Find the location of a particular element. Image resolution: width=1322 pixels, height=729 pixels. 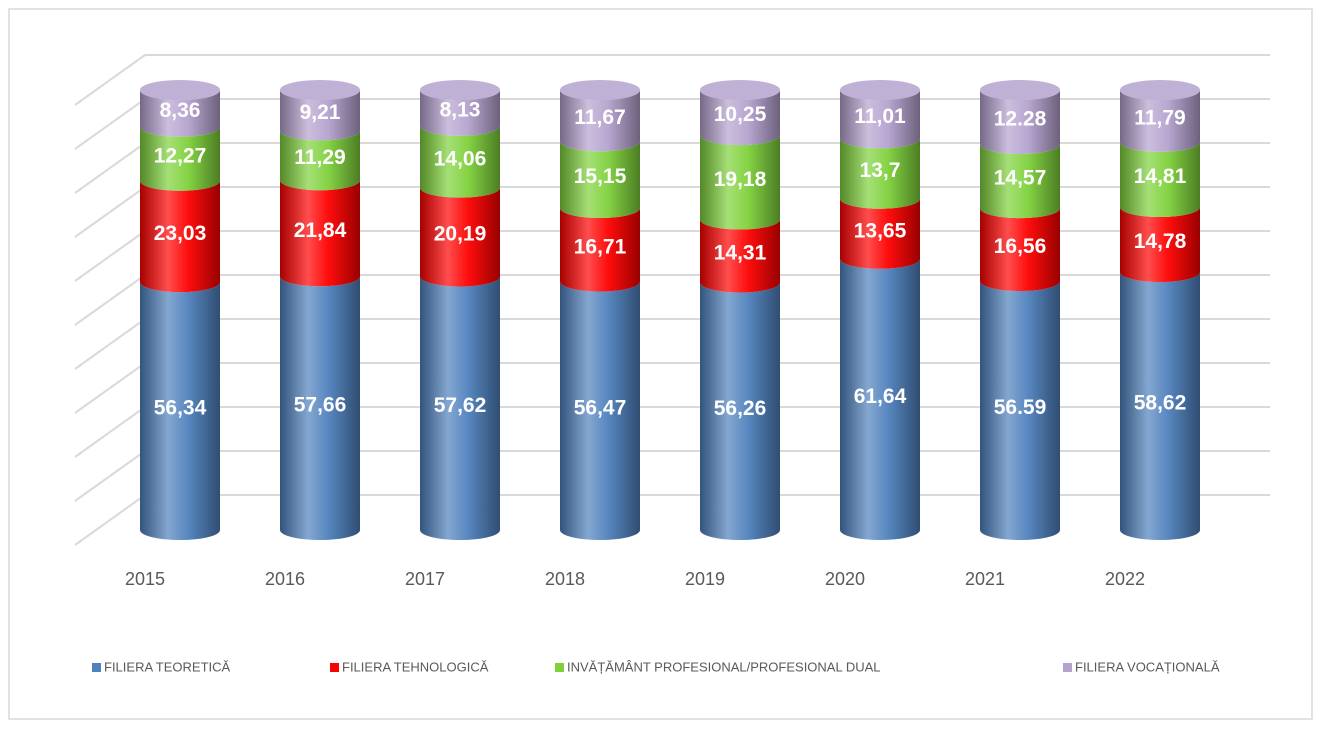

data-label: 19,18 is located at coordinates (740, 179).